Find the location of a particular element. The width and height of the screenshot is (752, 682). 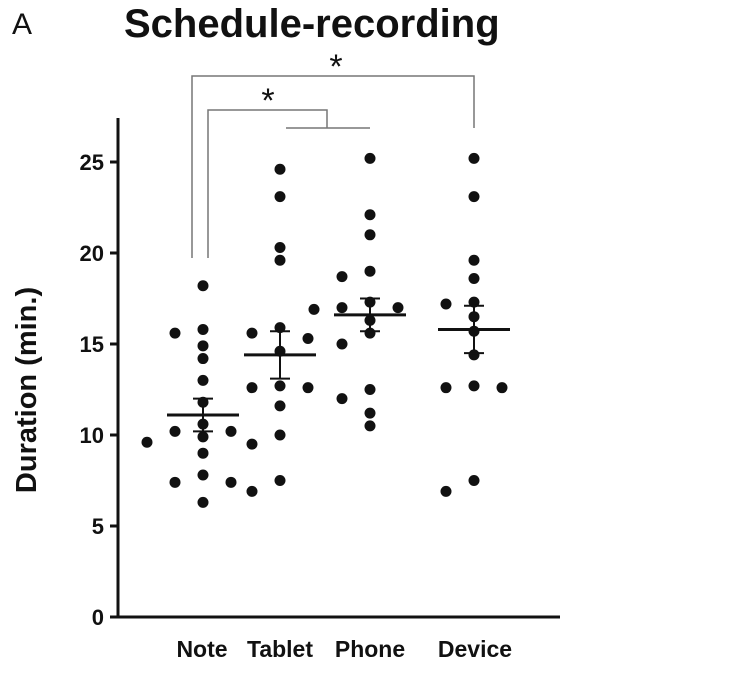

x-category-label: Device is located at coordinates (475, 649).